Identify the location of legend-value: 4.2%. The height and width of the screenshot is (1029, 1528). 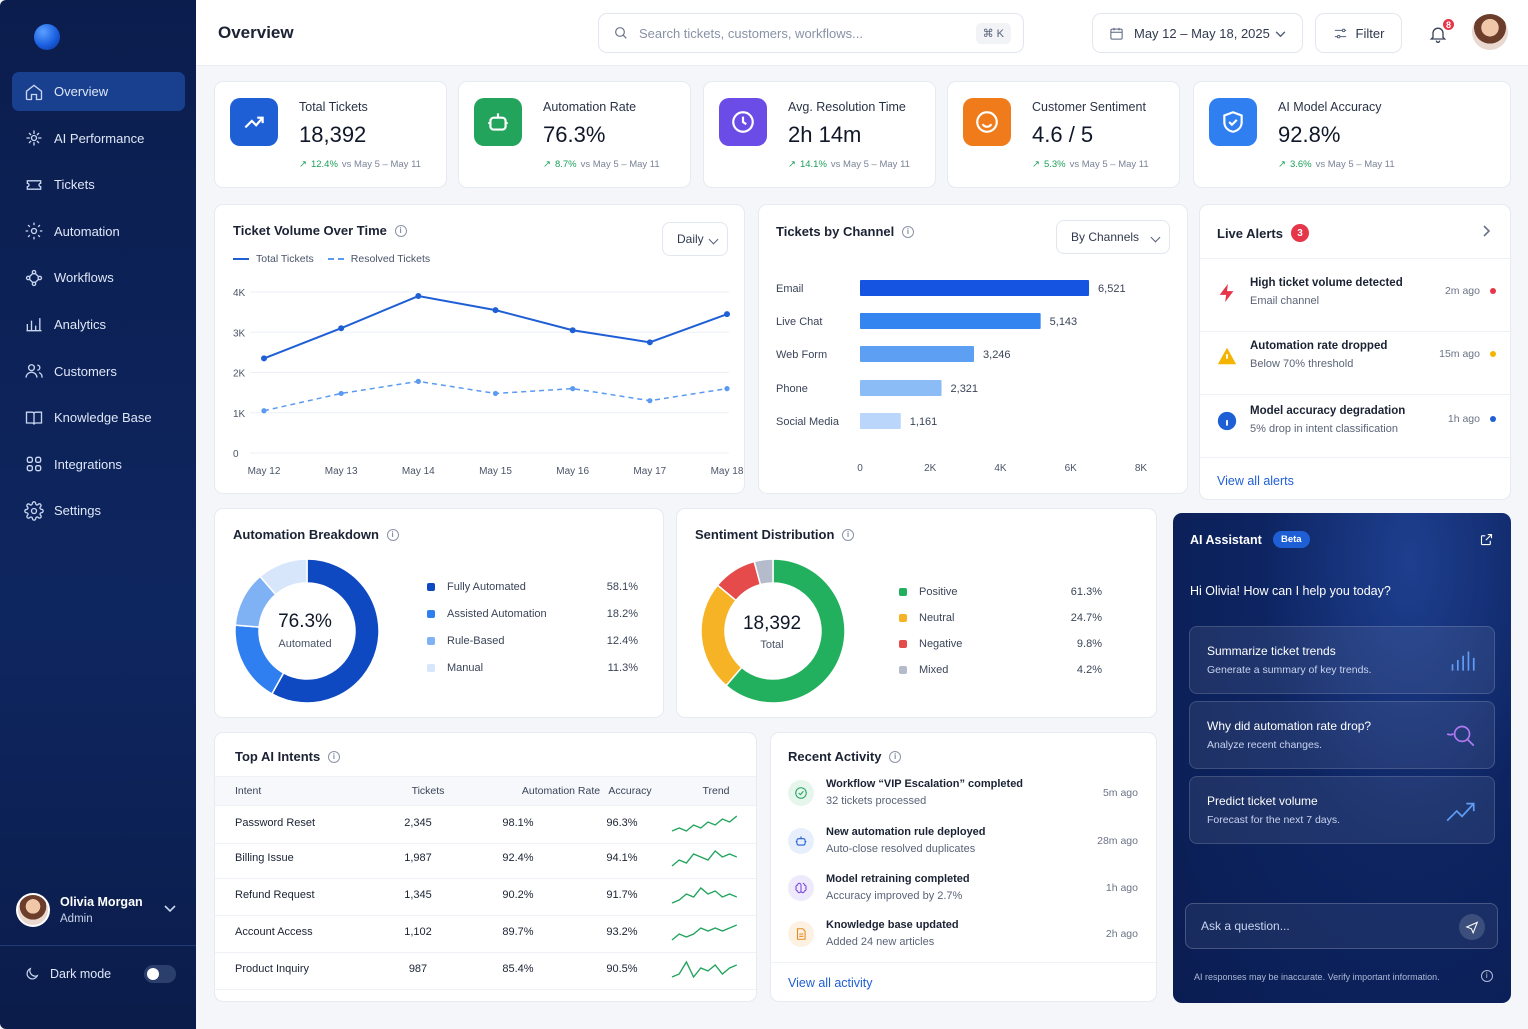
(1089, 670).